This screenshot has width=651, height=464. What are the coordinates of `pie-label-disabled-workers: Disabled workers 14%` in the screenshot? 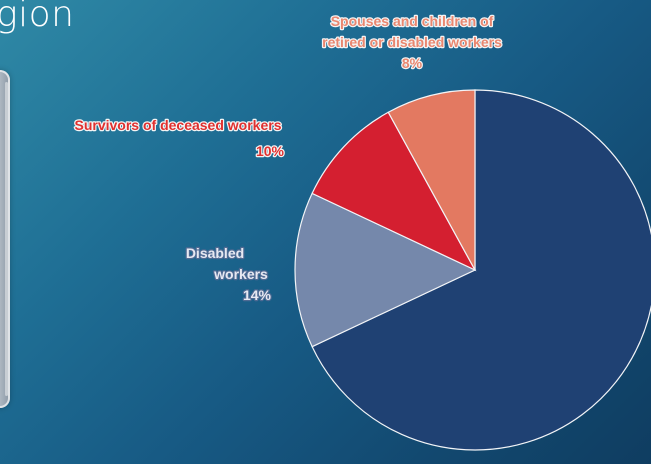 It's located at (229, 274).